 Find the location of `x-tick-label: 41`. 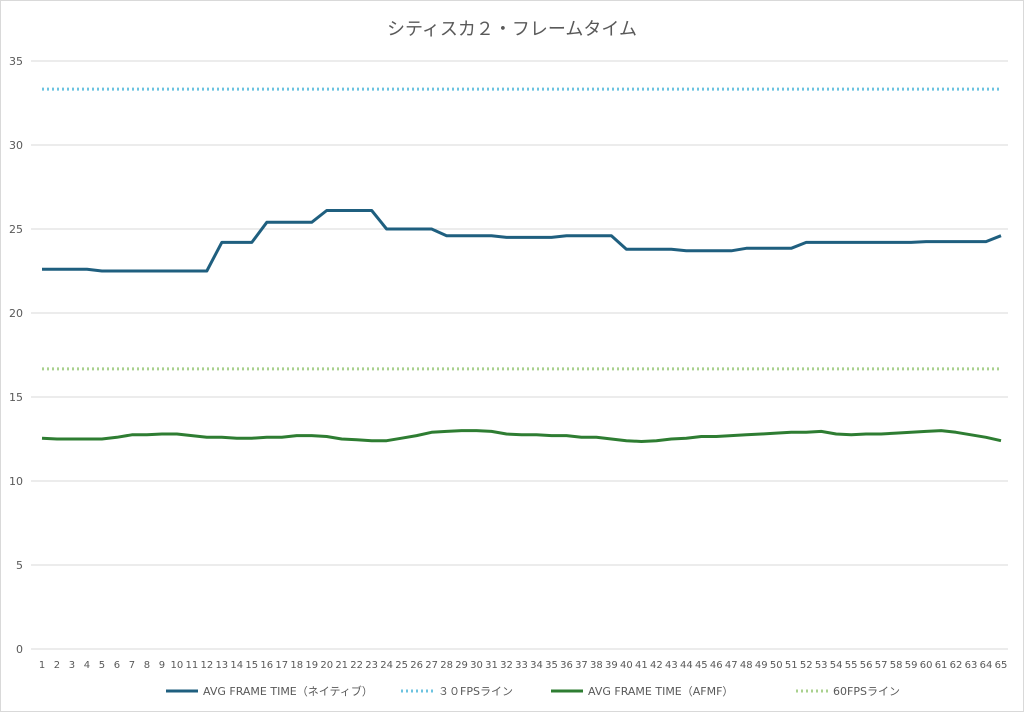

x-tick-label: 41 is located at coordinates (641, 665).